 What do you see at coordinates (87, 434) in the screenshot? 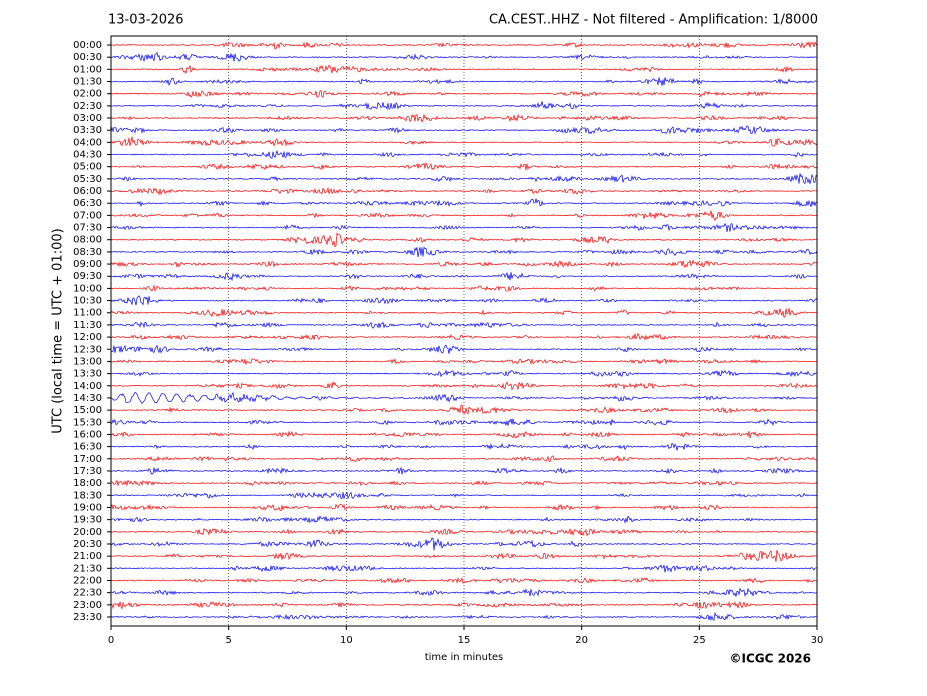
I see `y-tick-label: 16:00` at bounding box center [87, 434].